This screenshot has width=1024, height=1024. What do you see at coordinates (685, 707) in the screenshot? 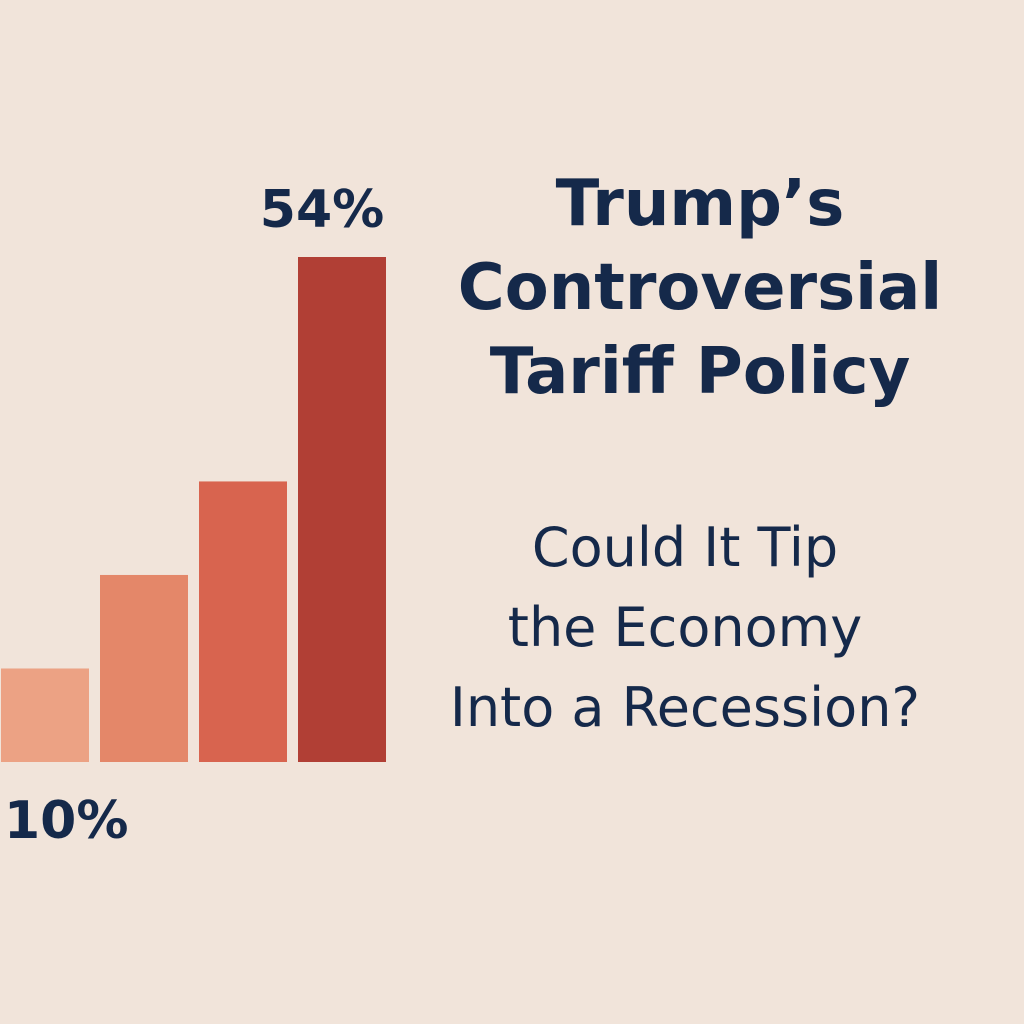
I see `subheadline-line-3: Into a Recession?` at bounding box center [685, 707].